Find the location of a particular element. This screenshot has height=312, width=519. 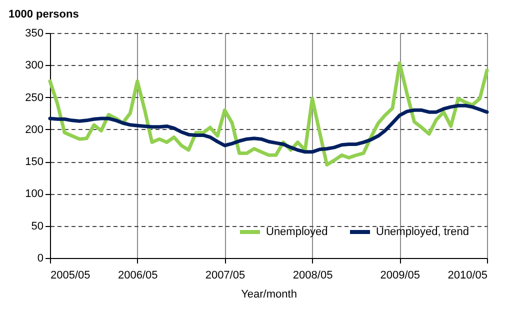

x-tick-label: 2007/05 is located at coordinates (225, 276).